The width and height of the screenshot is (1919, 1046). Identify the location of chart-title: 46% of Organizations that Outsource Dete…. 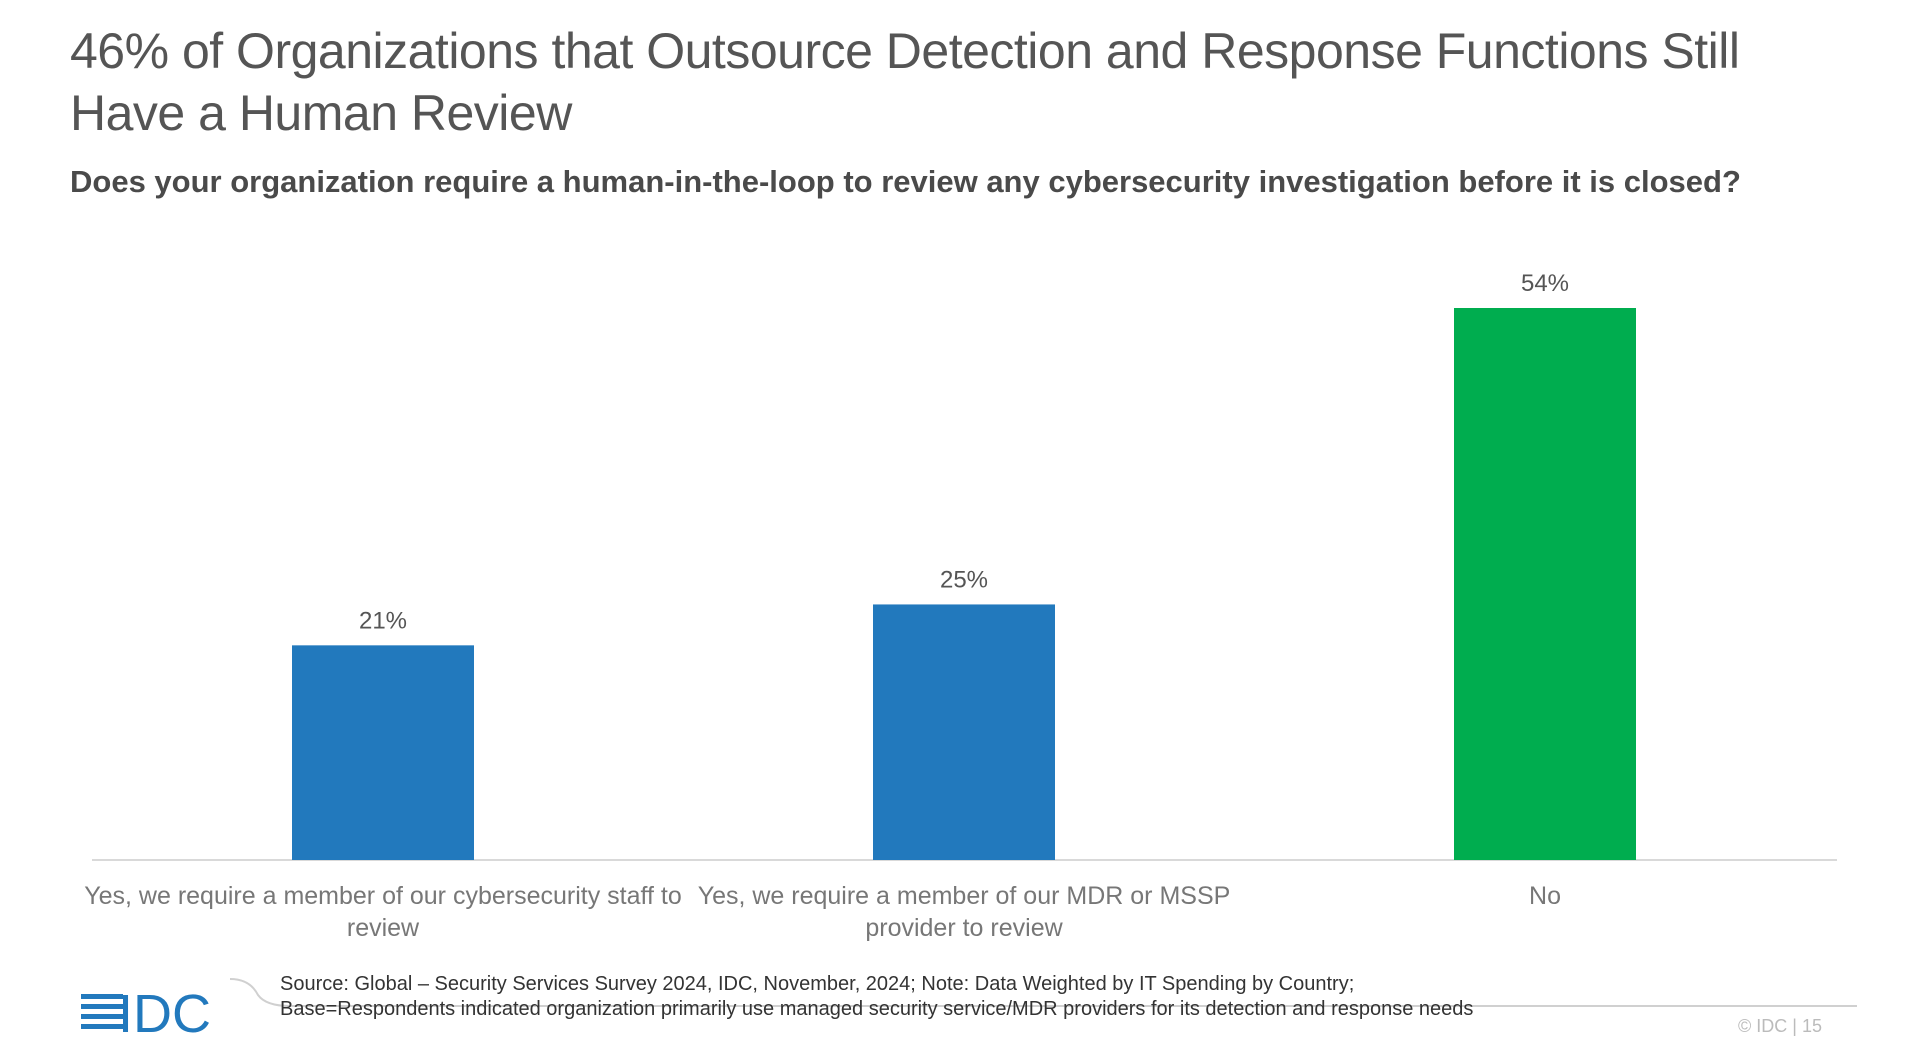
(905, 82).